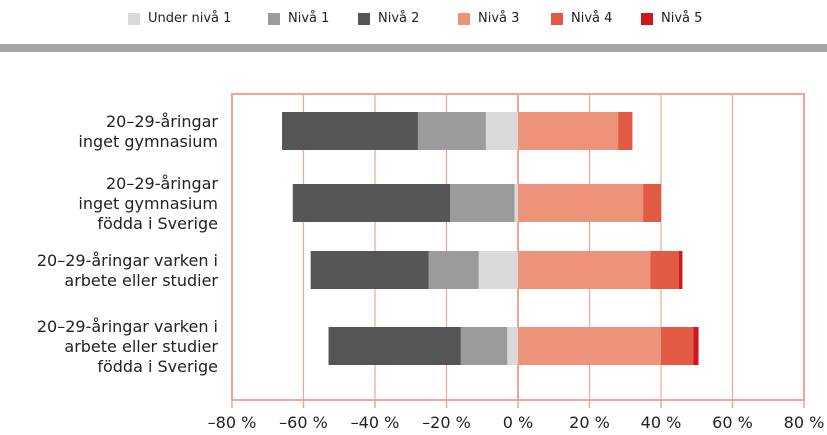  I want to click on legend-label: Nivå 2, so click(399, 18).